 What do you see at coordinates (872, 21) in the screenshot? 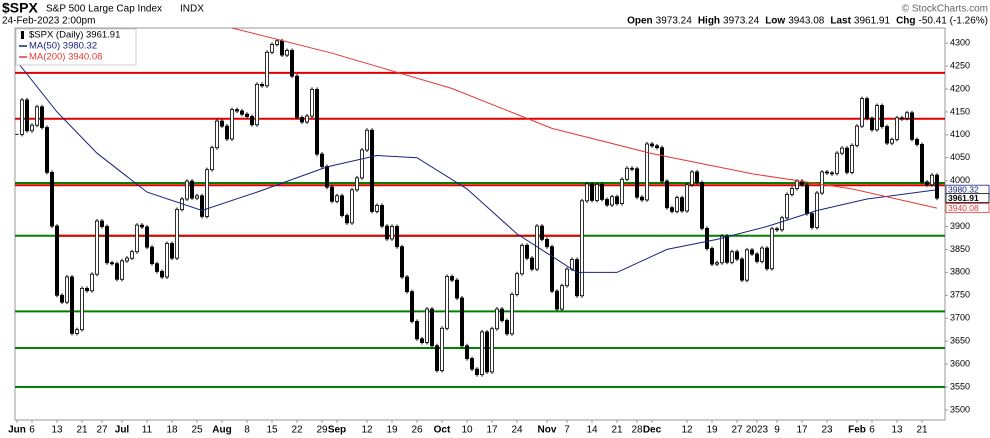
I see `quote-value: 3961.91` at bounding box center [872, 21].